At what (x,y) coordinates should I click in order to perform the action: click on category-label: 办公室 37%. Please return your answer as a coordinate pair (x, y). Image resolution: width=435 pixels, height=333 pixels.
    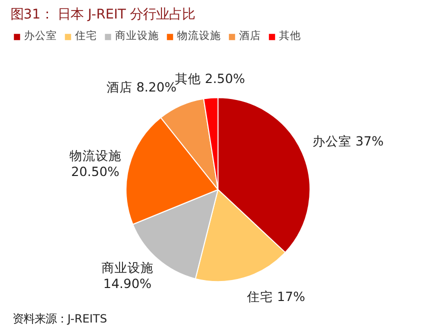
    Looking at the image, I should click on (348, 140).